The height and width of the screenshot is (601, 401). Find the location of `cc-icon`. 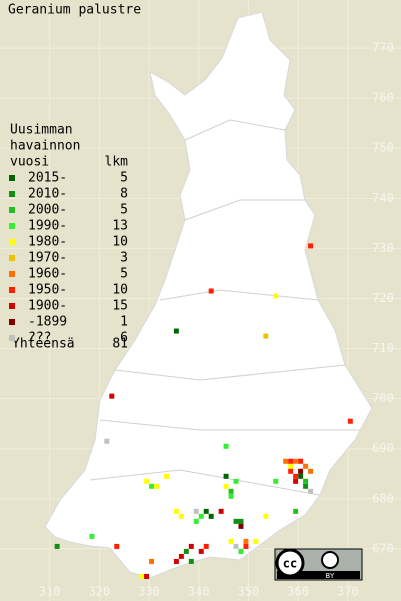

cc-icon is located at coordinates (290, 563).